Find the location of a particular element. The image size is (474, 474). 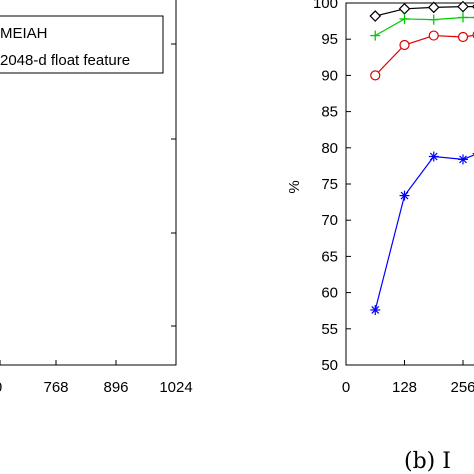

right-y-tick-label: 60 is located at coordinates (329, 293).